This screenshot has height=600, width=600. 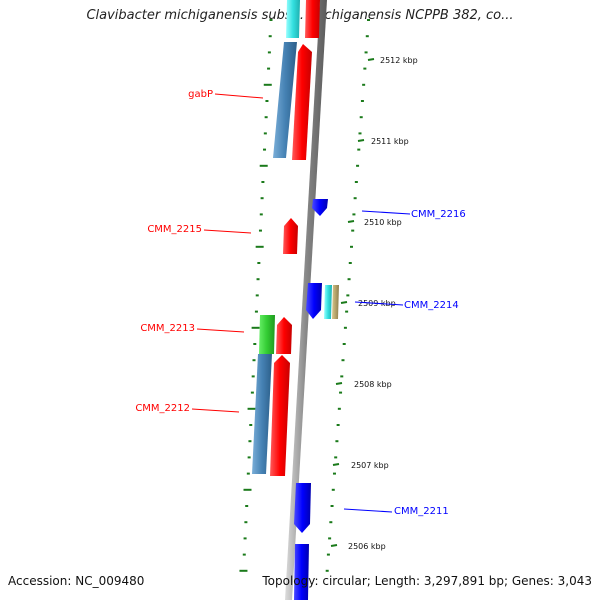 What do you see at coordinates (328, 302) in the screenshot?
I see `cmm-2214-cyan-feature-block` at bounding box center [328, 302].